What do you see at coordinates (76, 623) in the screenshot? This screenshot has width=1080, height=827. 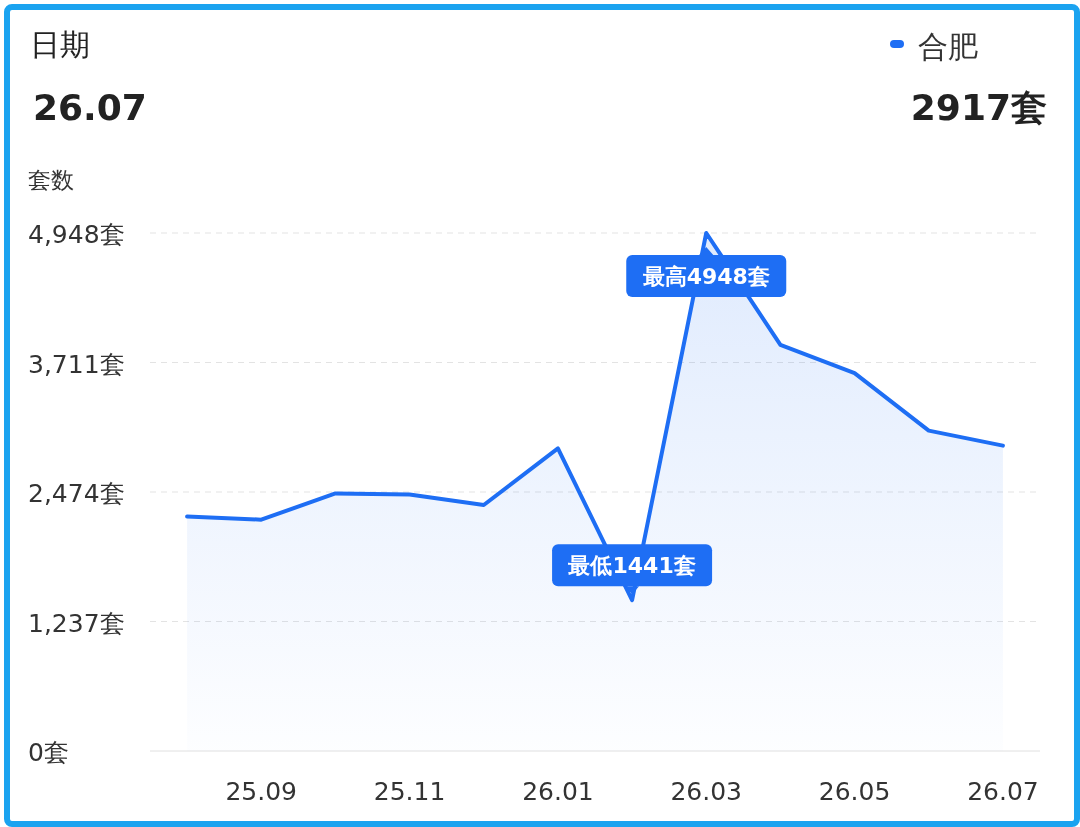 I see `y-tick-label: 1,237套` at bounding box center [76, 623].